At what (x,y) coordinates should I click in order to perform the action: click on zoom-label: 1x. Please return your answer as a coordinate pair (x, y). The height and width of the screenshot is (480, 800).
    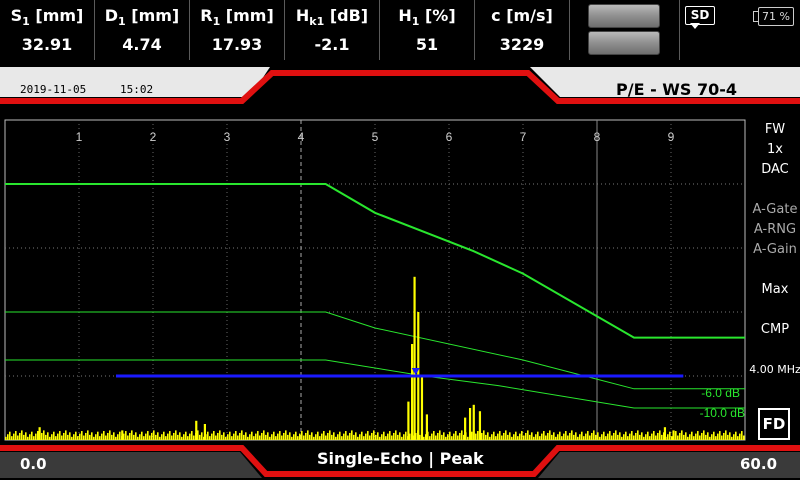
    Looking at the image, I should click on (775, 149).